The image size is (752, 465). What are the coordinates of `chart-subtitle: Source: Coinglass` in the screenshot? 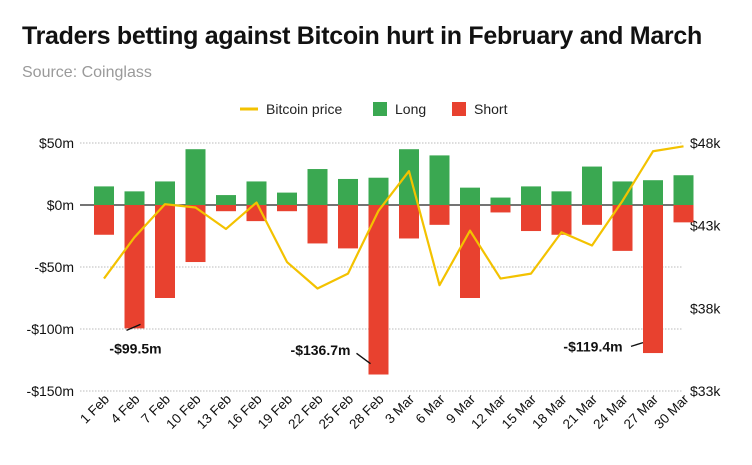 It's located at (87, 72).